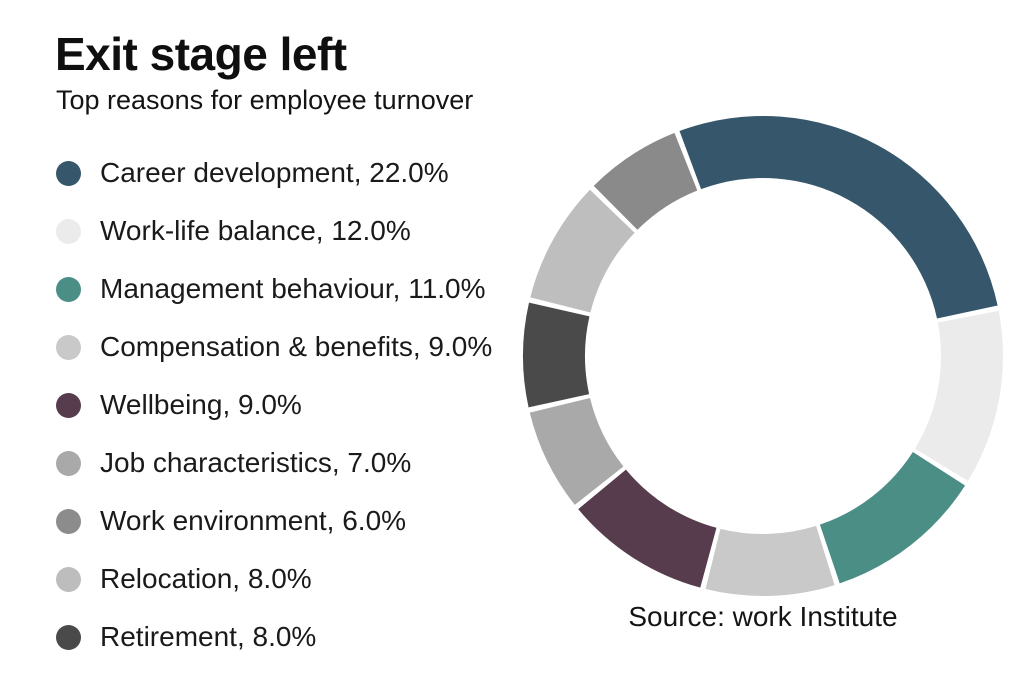  What do you see at coordinates (208, 636) in the screenshot?
I see `legend-label-retirement: Retirement, 8.0%` at bounding box center [208, 636].